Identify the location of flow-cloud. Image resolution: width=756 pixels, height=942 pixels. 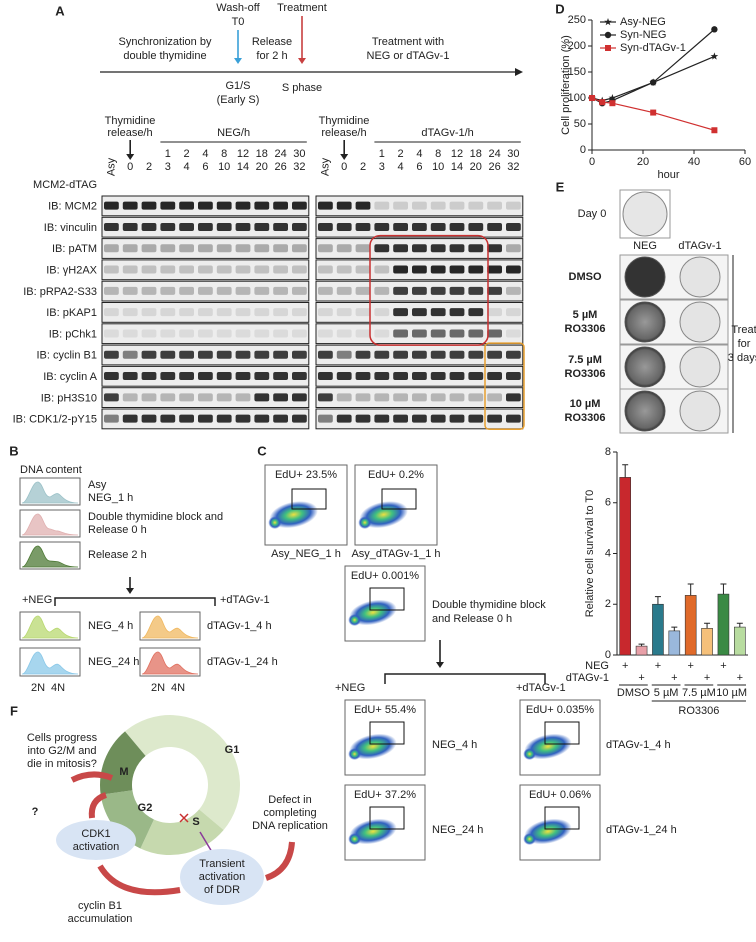
(383, 515).